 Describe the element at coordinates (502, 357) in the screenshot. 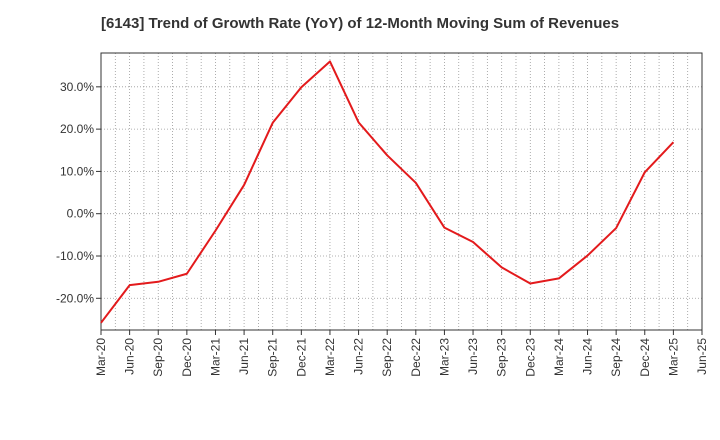

I see `x-tick-label: Sep-23` at that location.